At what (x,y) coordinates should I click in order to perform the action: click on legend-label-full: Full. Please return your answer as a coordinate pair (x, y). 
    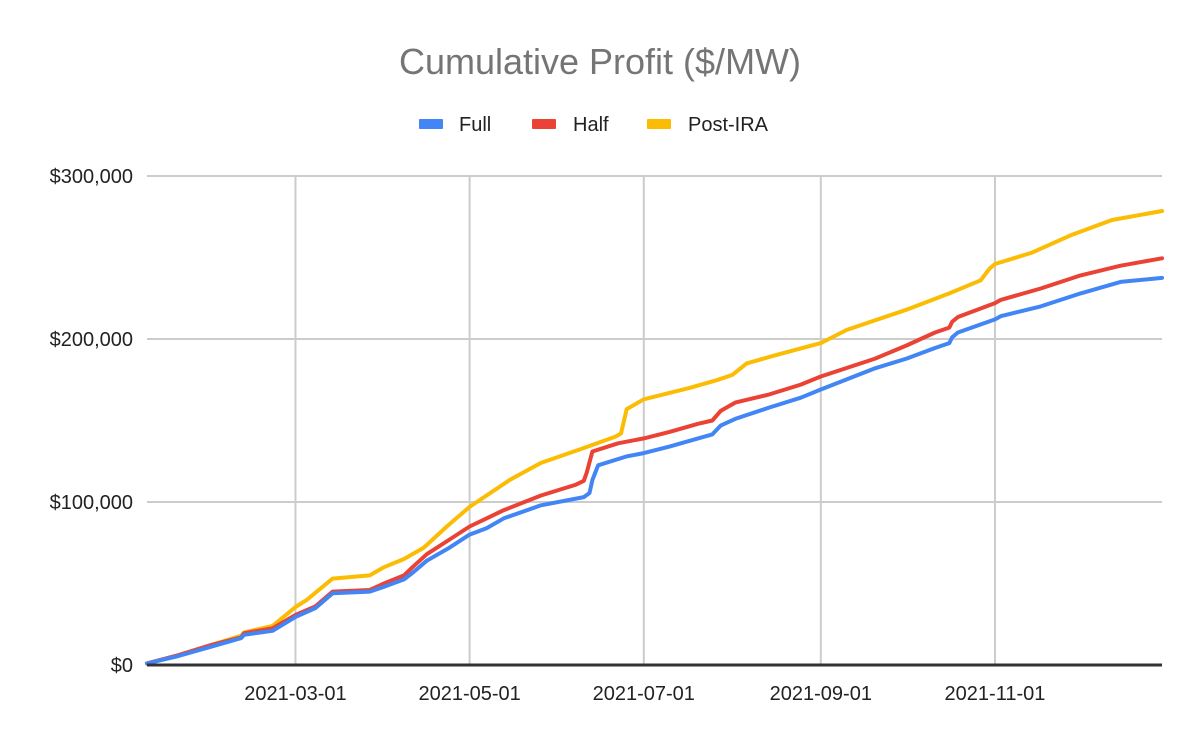
    Looking at the image, I should click on (475, 125).